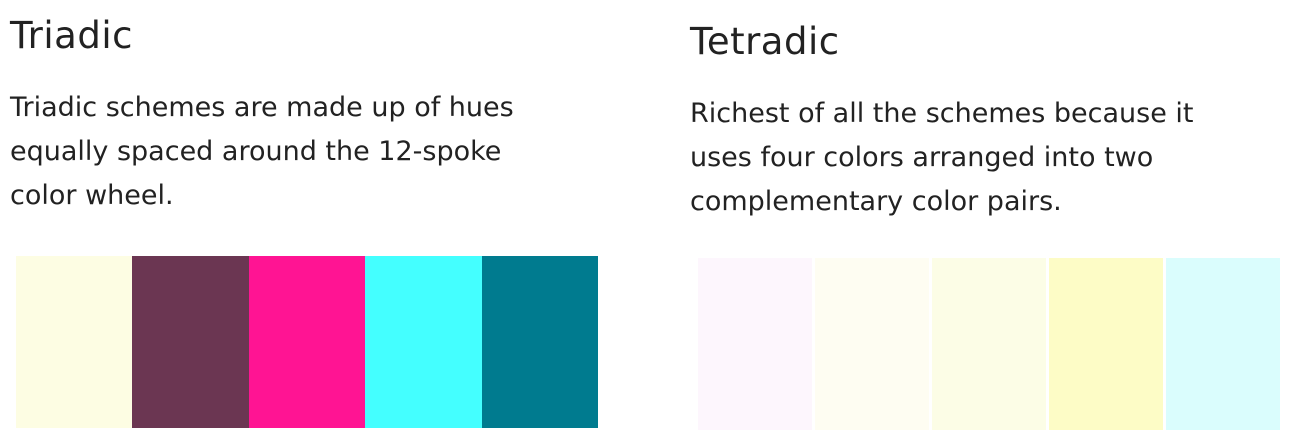  I want to click on tetradic-title: Tetradic, so click(765, 41).